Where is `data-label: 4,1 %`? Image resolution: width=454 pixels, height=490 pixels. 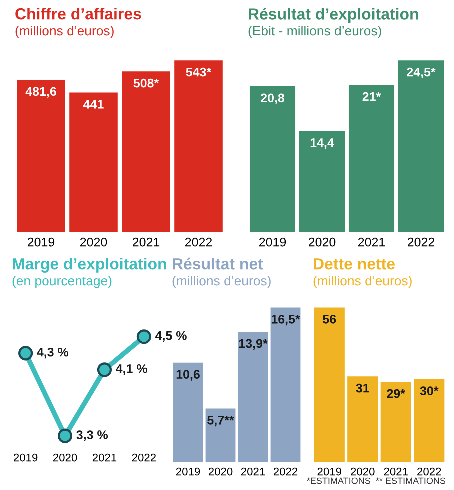 data-label: 4,1 % is located at coordinates (132, 370).